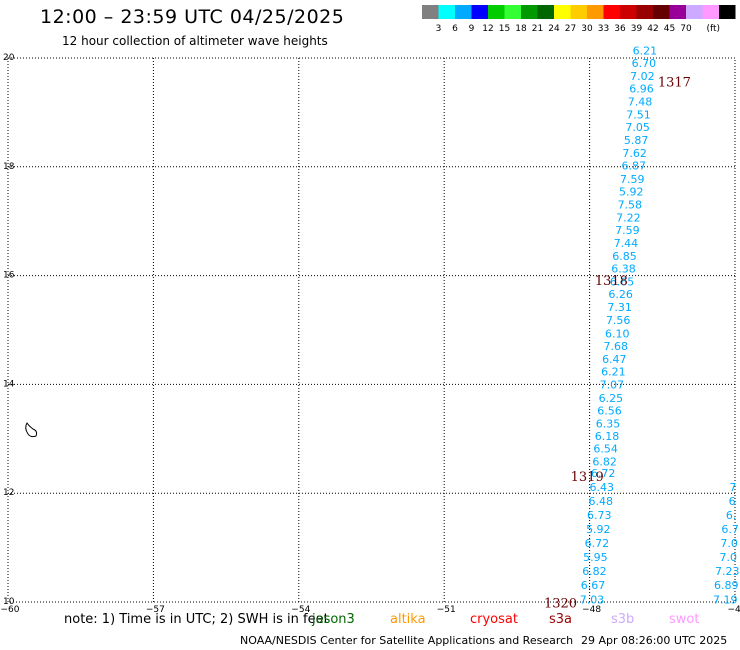 Image resolution: width=740 pixels, height=650 pixels. I want to click on wave-height-label: 6.72, so click(597, 543).